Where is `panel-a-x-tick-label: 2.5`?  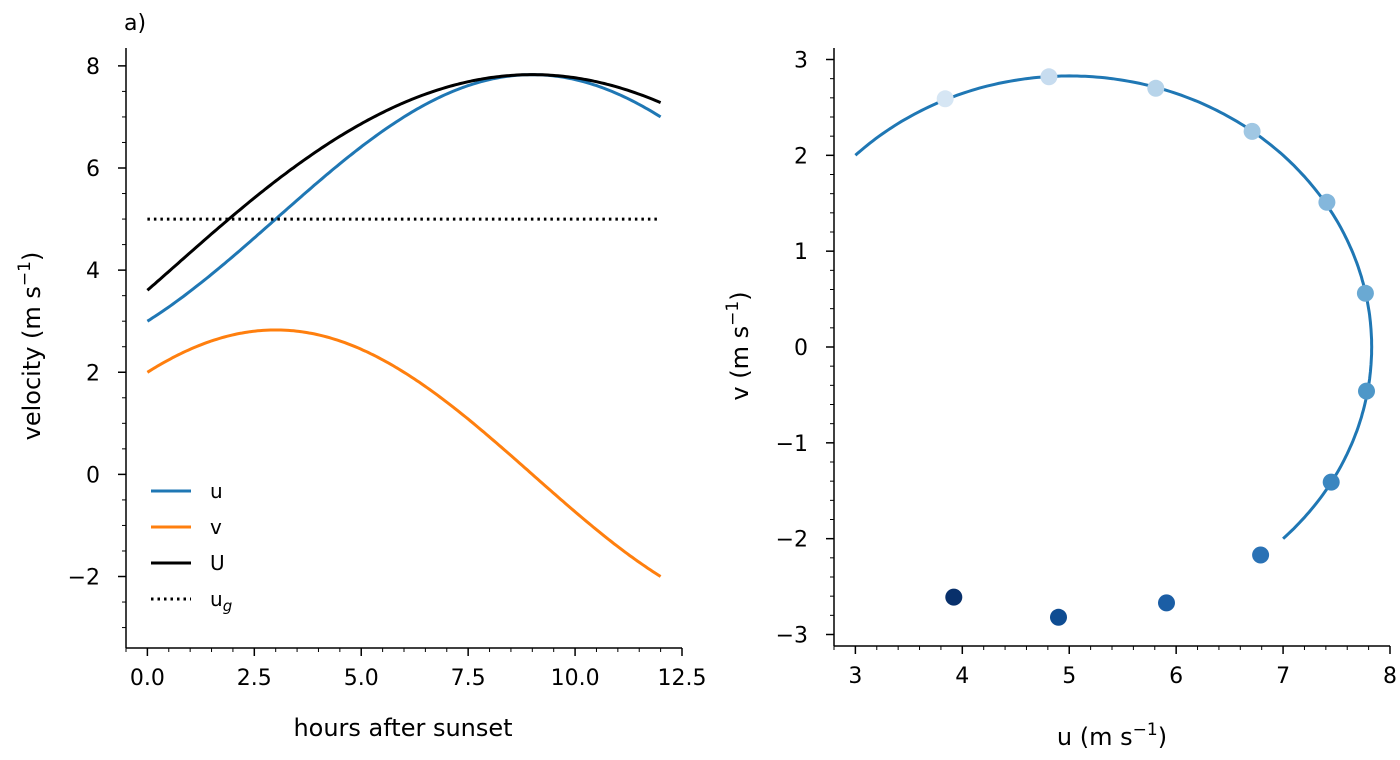 panel-a-x-tick-label: 2.5 is located at coordinates (254, 678).